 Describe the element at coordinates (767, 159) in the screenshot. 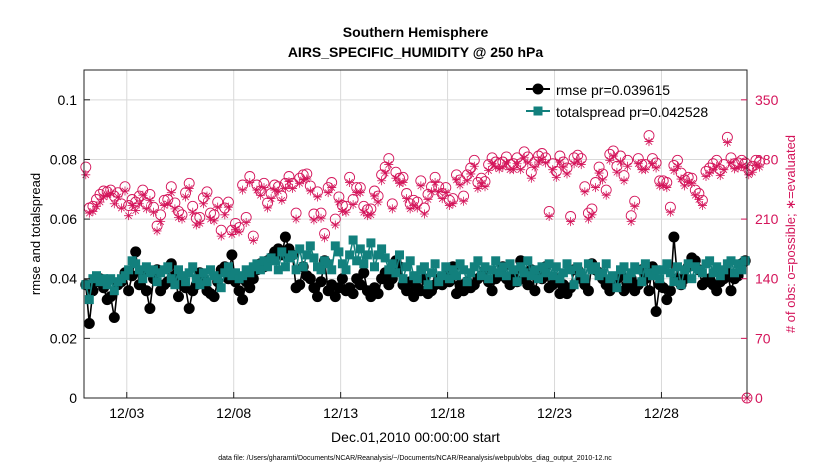

I see `y-right-tick-label: 280` at that location.